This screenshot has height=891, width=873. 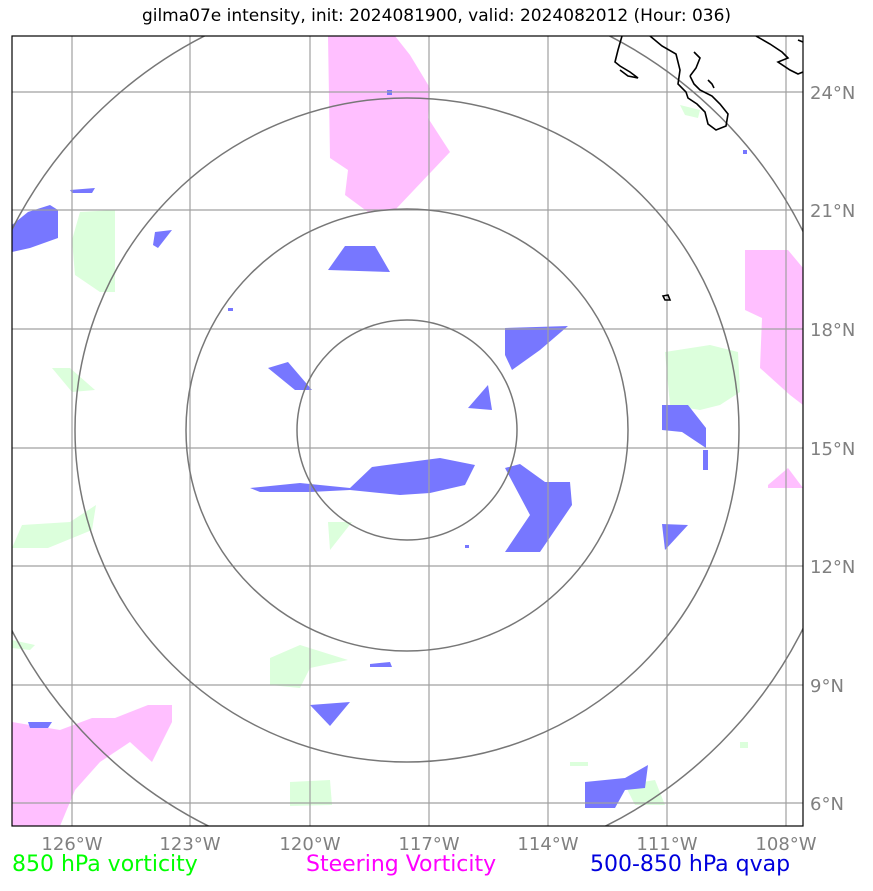 I want to click on lat-label: 6°N, so click(x=827, y=804).